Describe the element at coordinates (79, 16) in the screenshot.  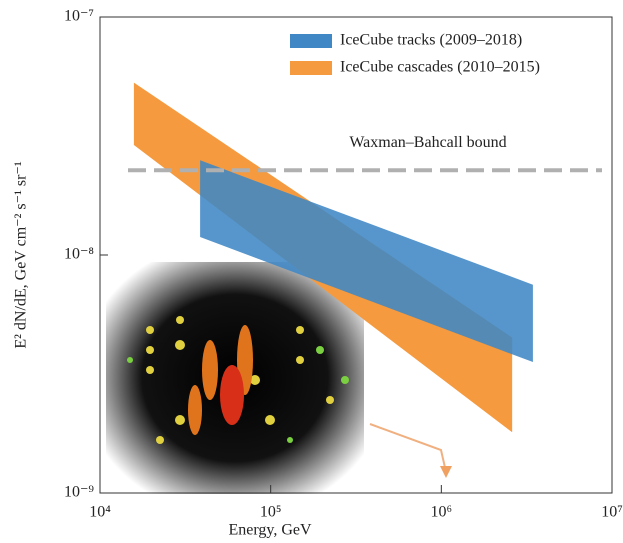
I see `y-tick-label: 10⁻⁷` at that location.